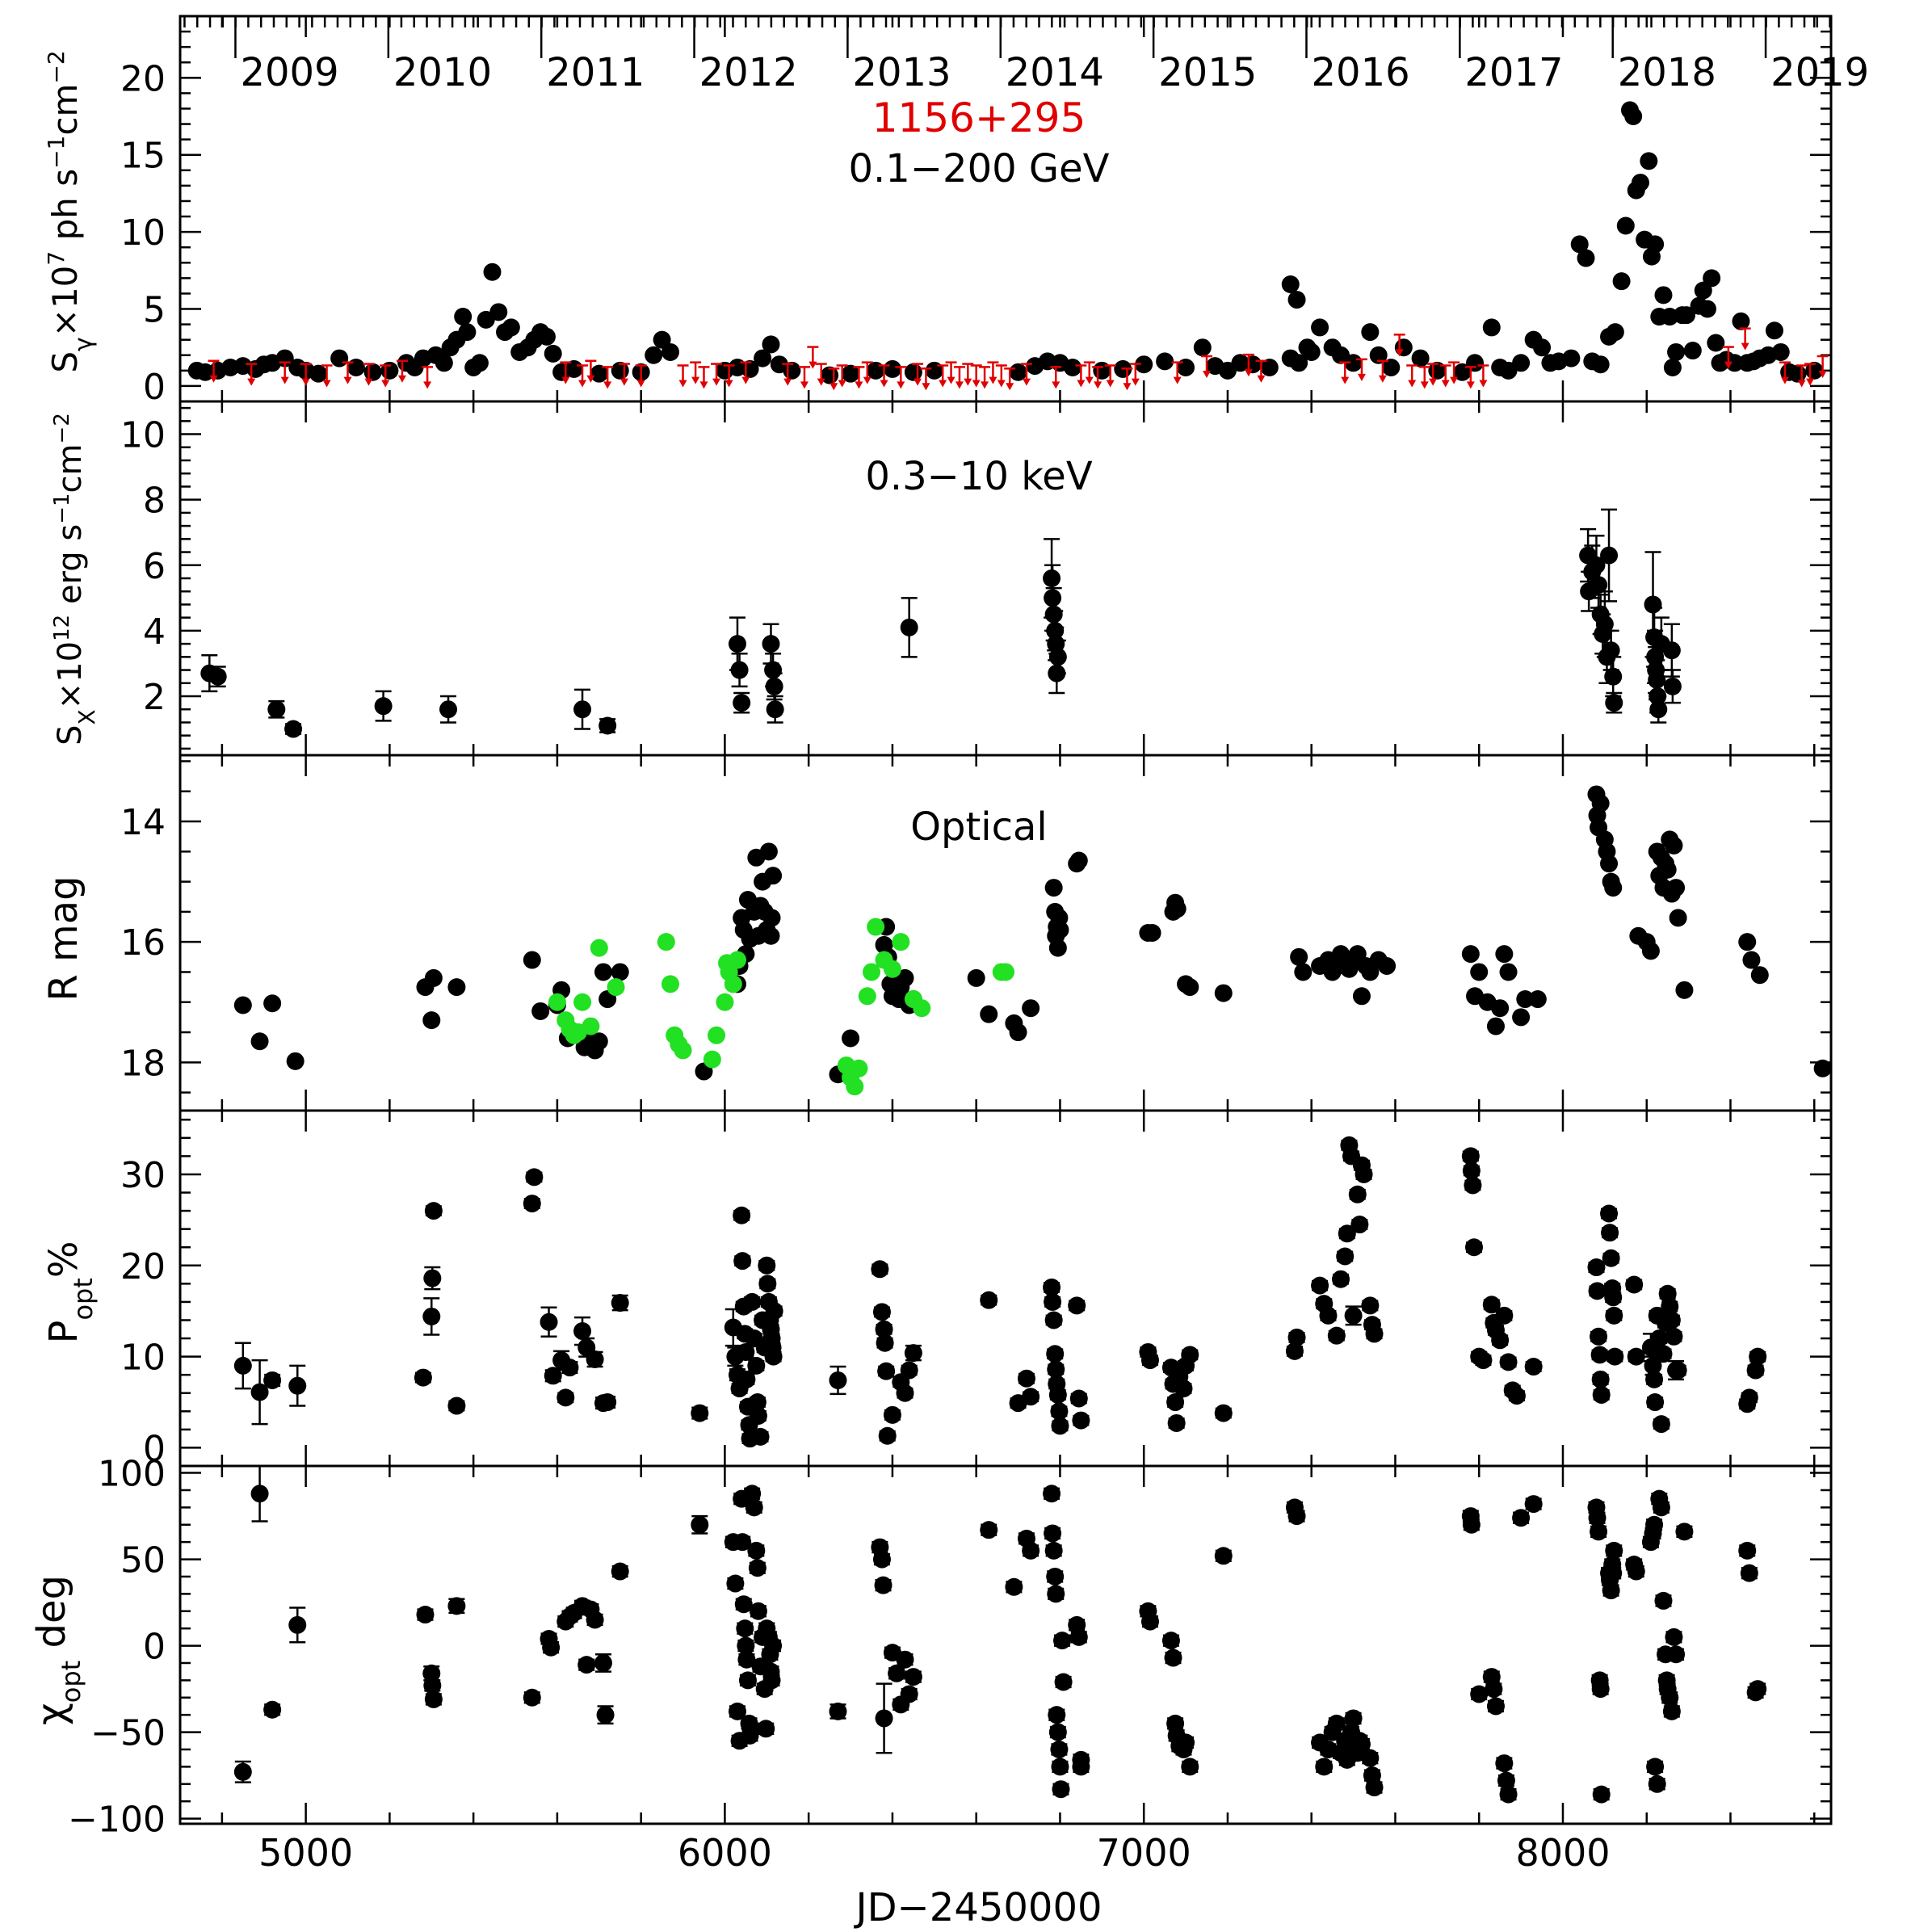 The image size is (1932, 1932). Describe the element at coordinates (143, 822) in the screenshot. I see `y-tick-label: 14` at that location.